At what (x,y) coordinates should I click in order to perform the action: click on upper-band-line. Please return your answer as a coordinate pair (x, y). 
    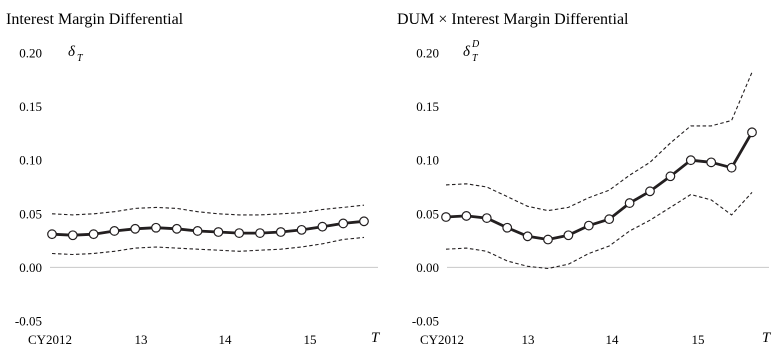
    Looking at the image, I should click on (208, 210).